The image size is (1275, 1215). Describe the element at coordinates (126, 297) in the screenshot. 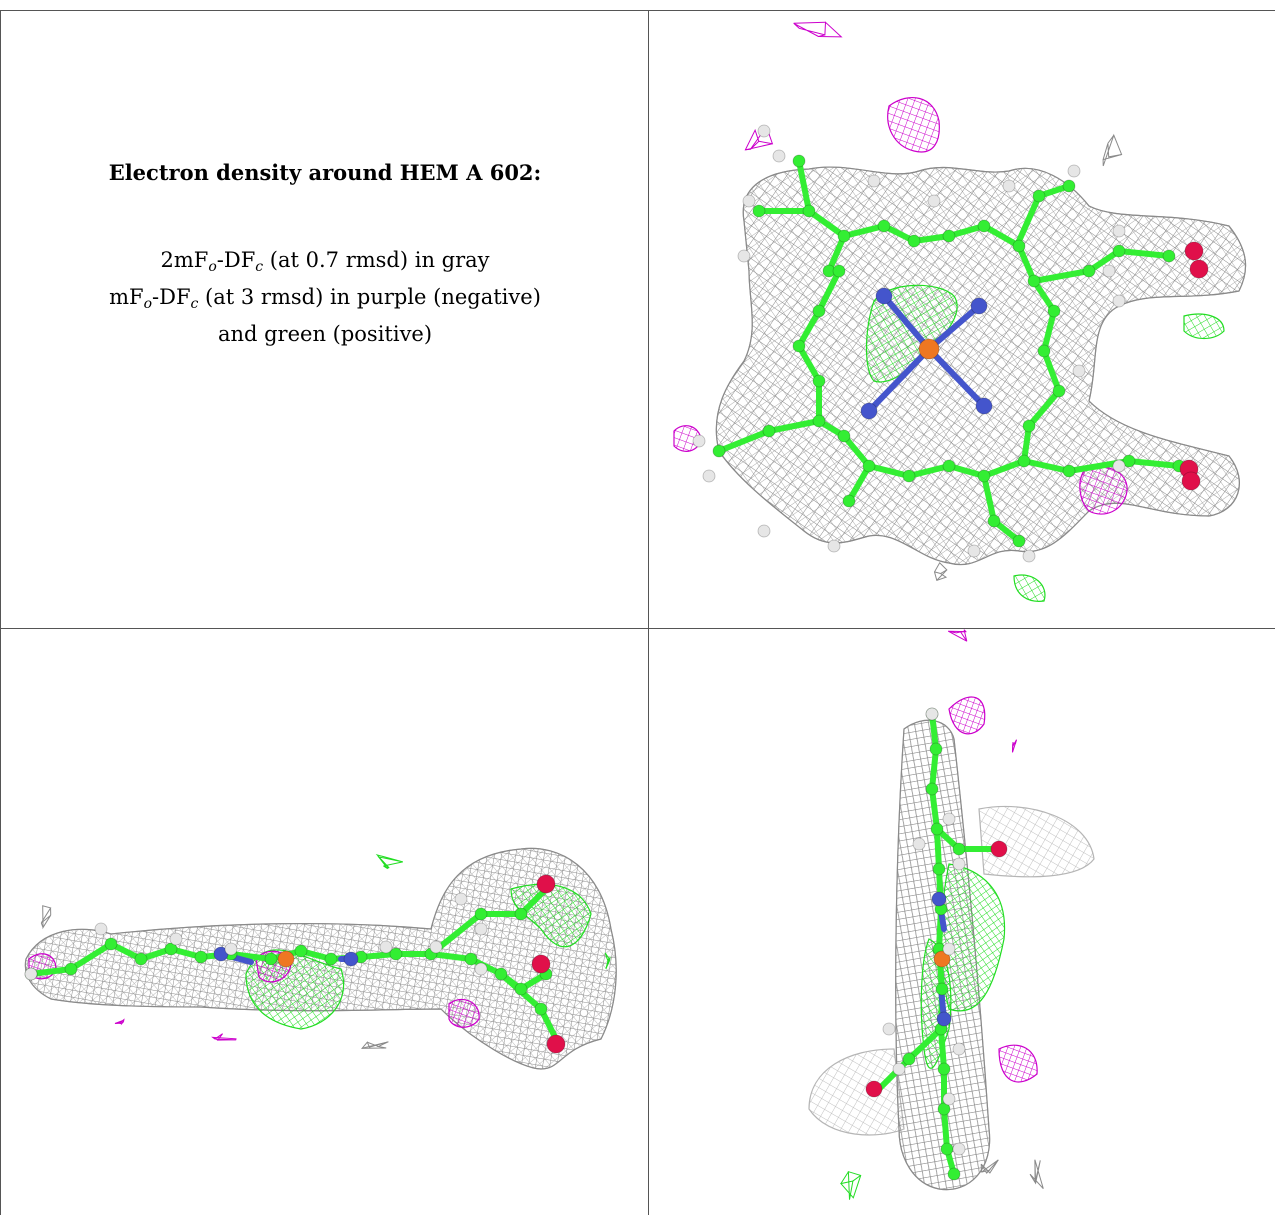

I see `caption-text: mF` at that location.